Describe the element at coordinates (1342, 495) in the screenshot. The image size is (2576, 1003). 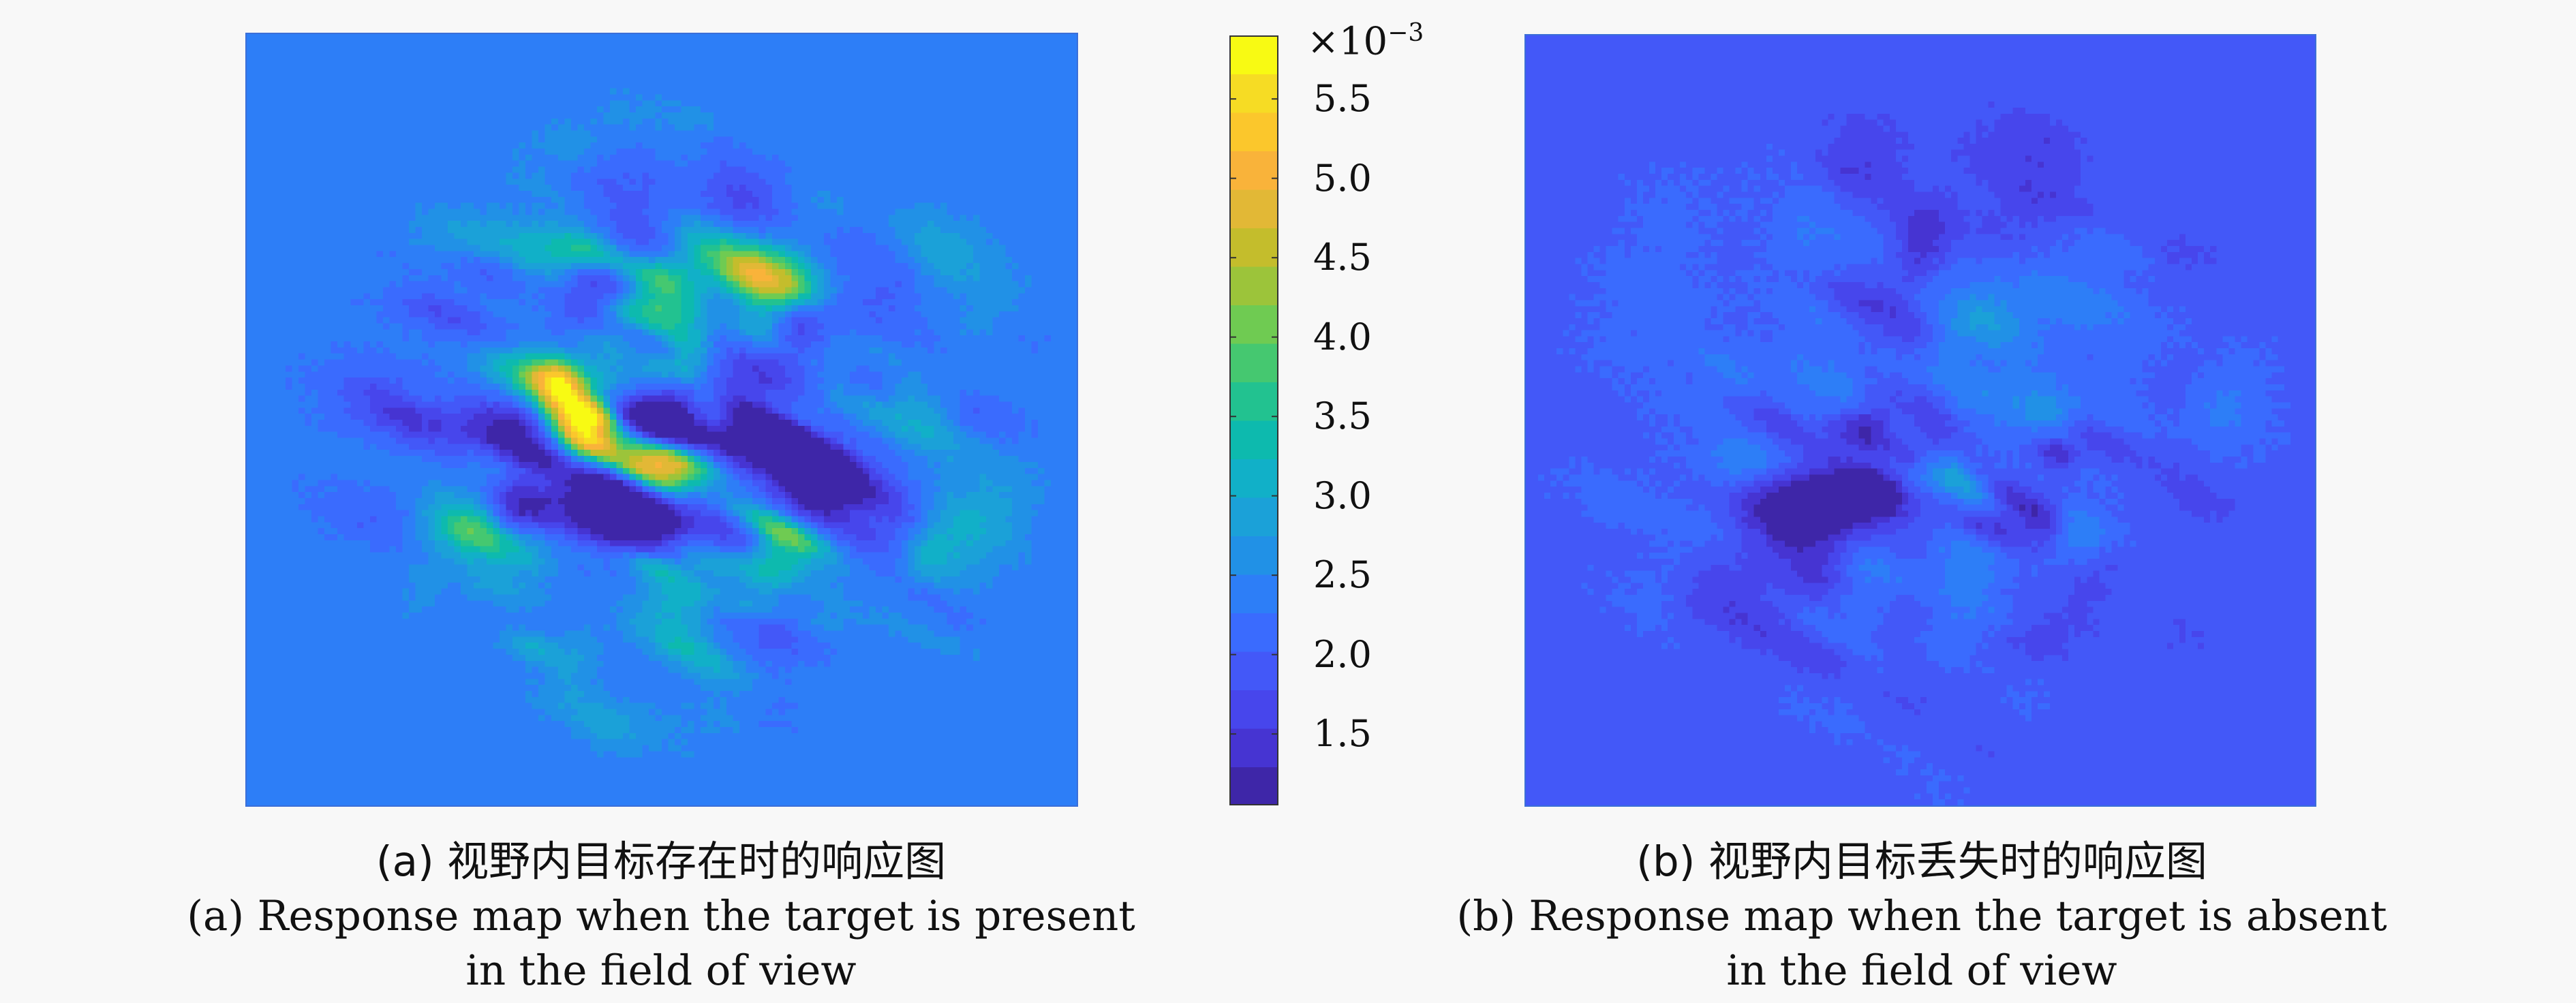
I see `colorbar-tick-label: 3.0` at that location.